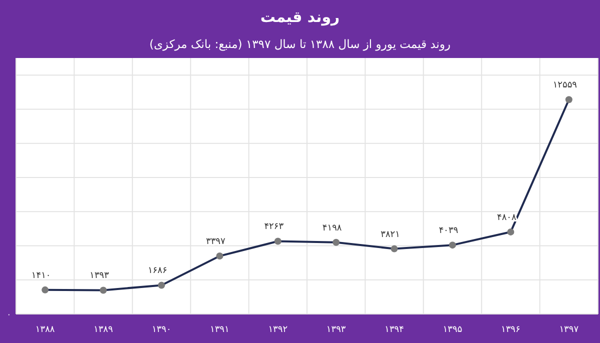 The image size is (600, 343). What do you see at coordinates (569, 330) in the screenshot?
I see `x-tick-label: ۱۳۹۷` at bounding box center [569, 330].